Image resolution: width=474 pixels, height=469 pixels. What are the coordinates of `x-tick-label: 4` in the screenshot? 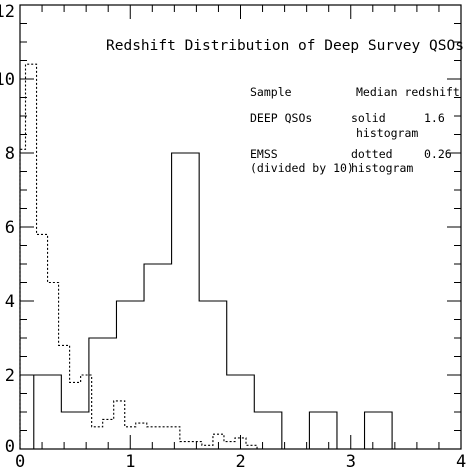 It's located at (461, 460).